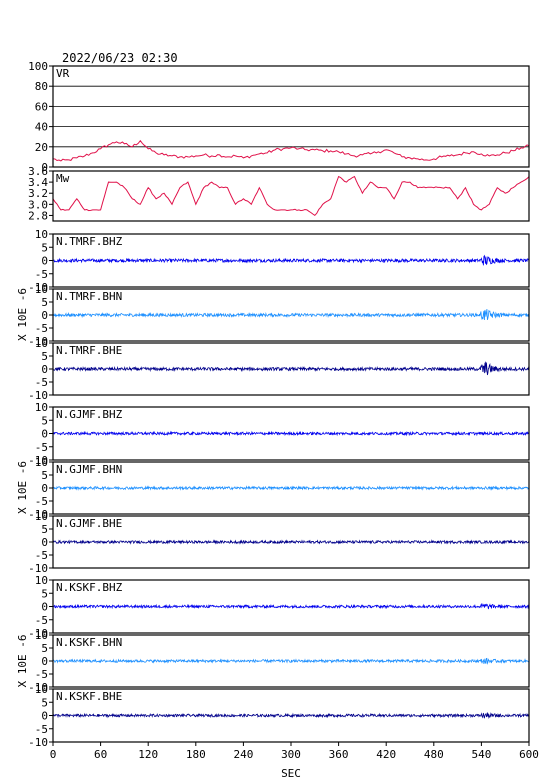 The height and width of the screenshot is (781, 554). I want to click on panel-label: VR, so click(63, 73).